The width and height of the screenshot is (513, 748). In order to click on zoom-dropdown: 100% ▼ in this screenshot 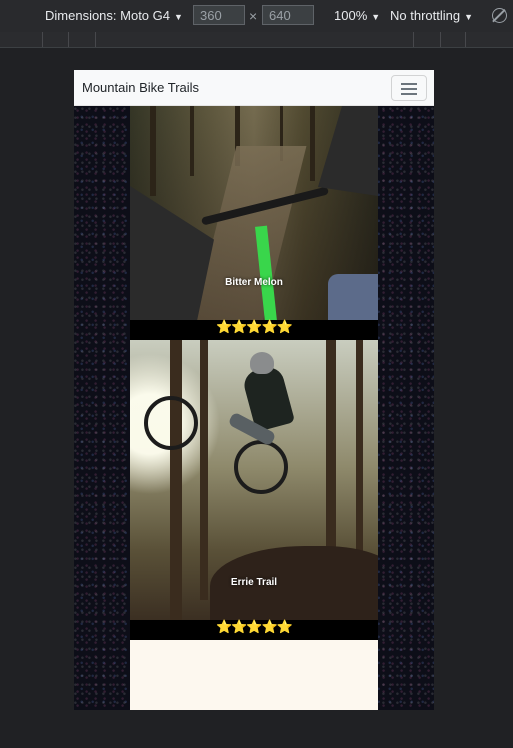, I will do `click(357, 15)`.